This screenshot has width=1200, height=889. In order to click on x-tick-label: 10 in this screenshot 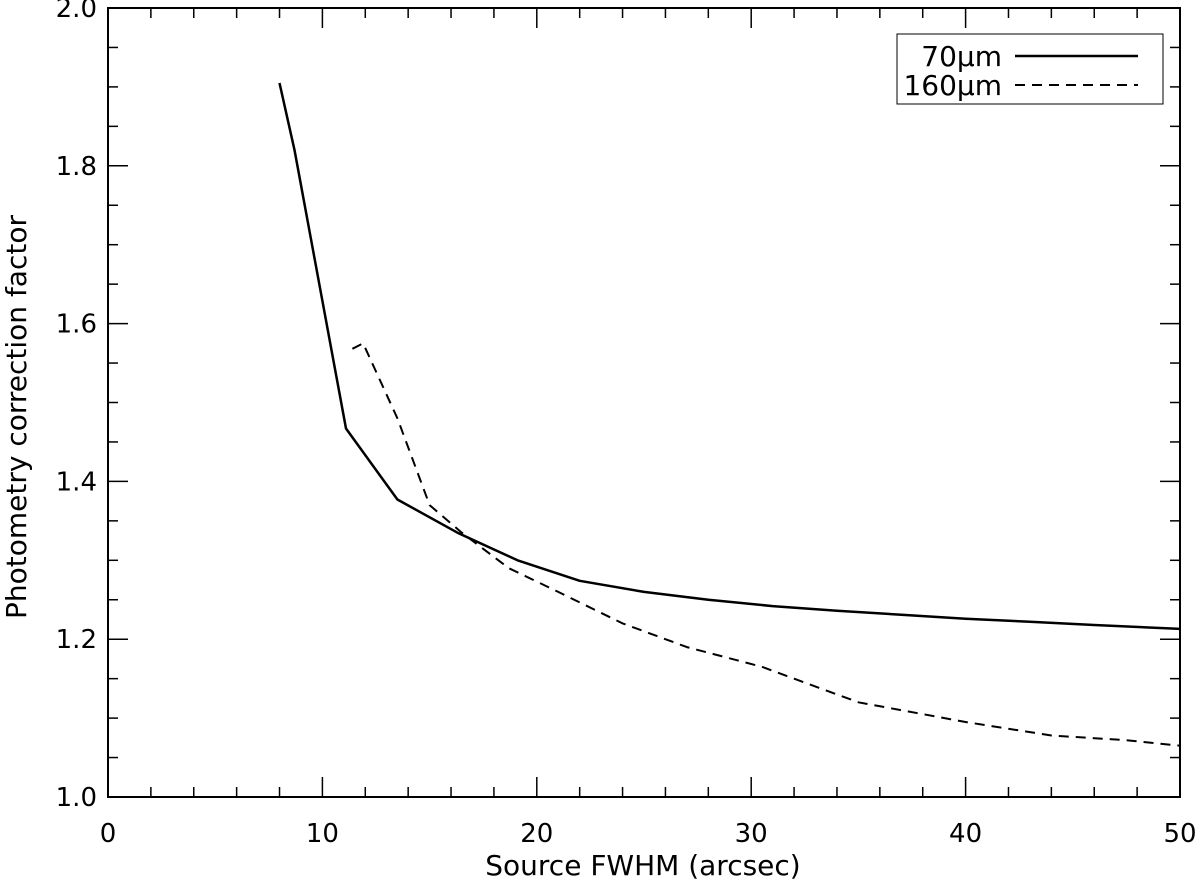, I will do `click(322, 834)`.